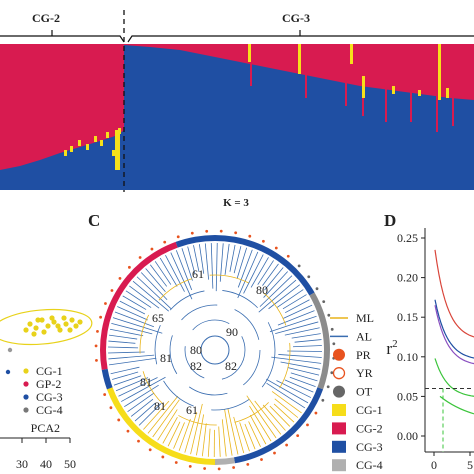  I want to click on ld-ytick-label: 0.25, so click(407, 238).